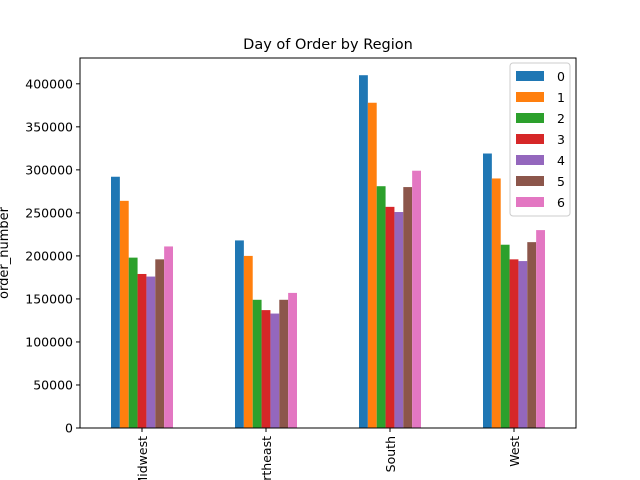 The image size is (640, 480). What do you see at coordinates (561, 76) in the screenshot?
I see `legend-label-0: 0` at bounding box center [561, 76].